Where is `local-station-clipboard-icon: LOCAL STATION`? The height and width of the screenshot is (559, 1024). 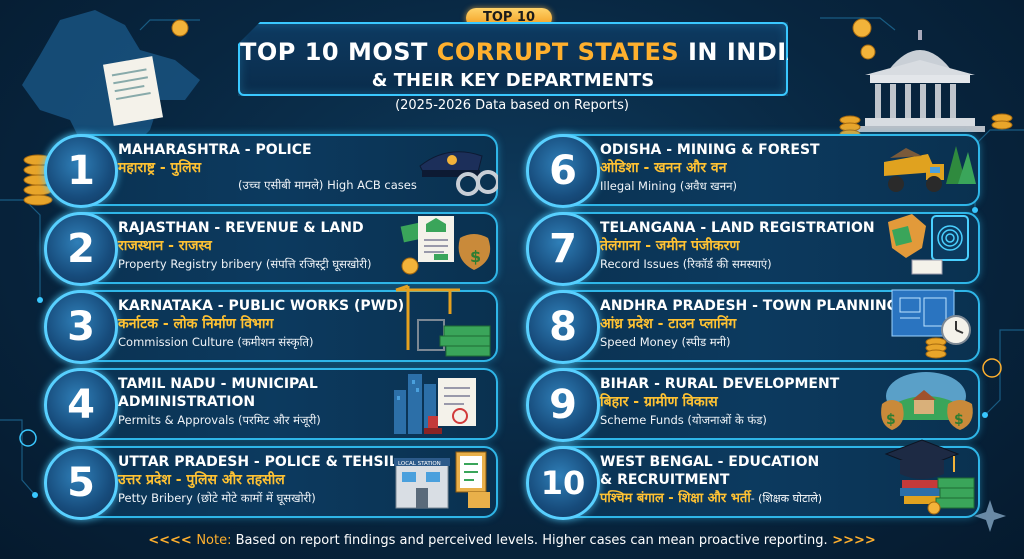 local-station-clipboard-icon: LOCAL STATION is located at coordinates (442, 480).